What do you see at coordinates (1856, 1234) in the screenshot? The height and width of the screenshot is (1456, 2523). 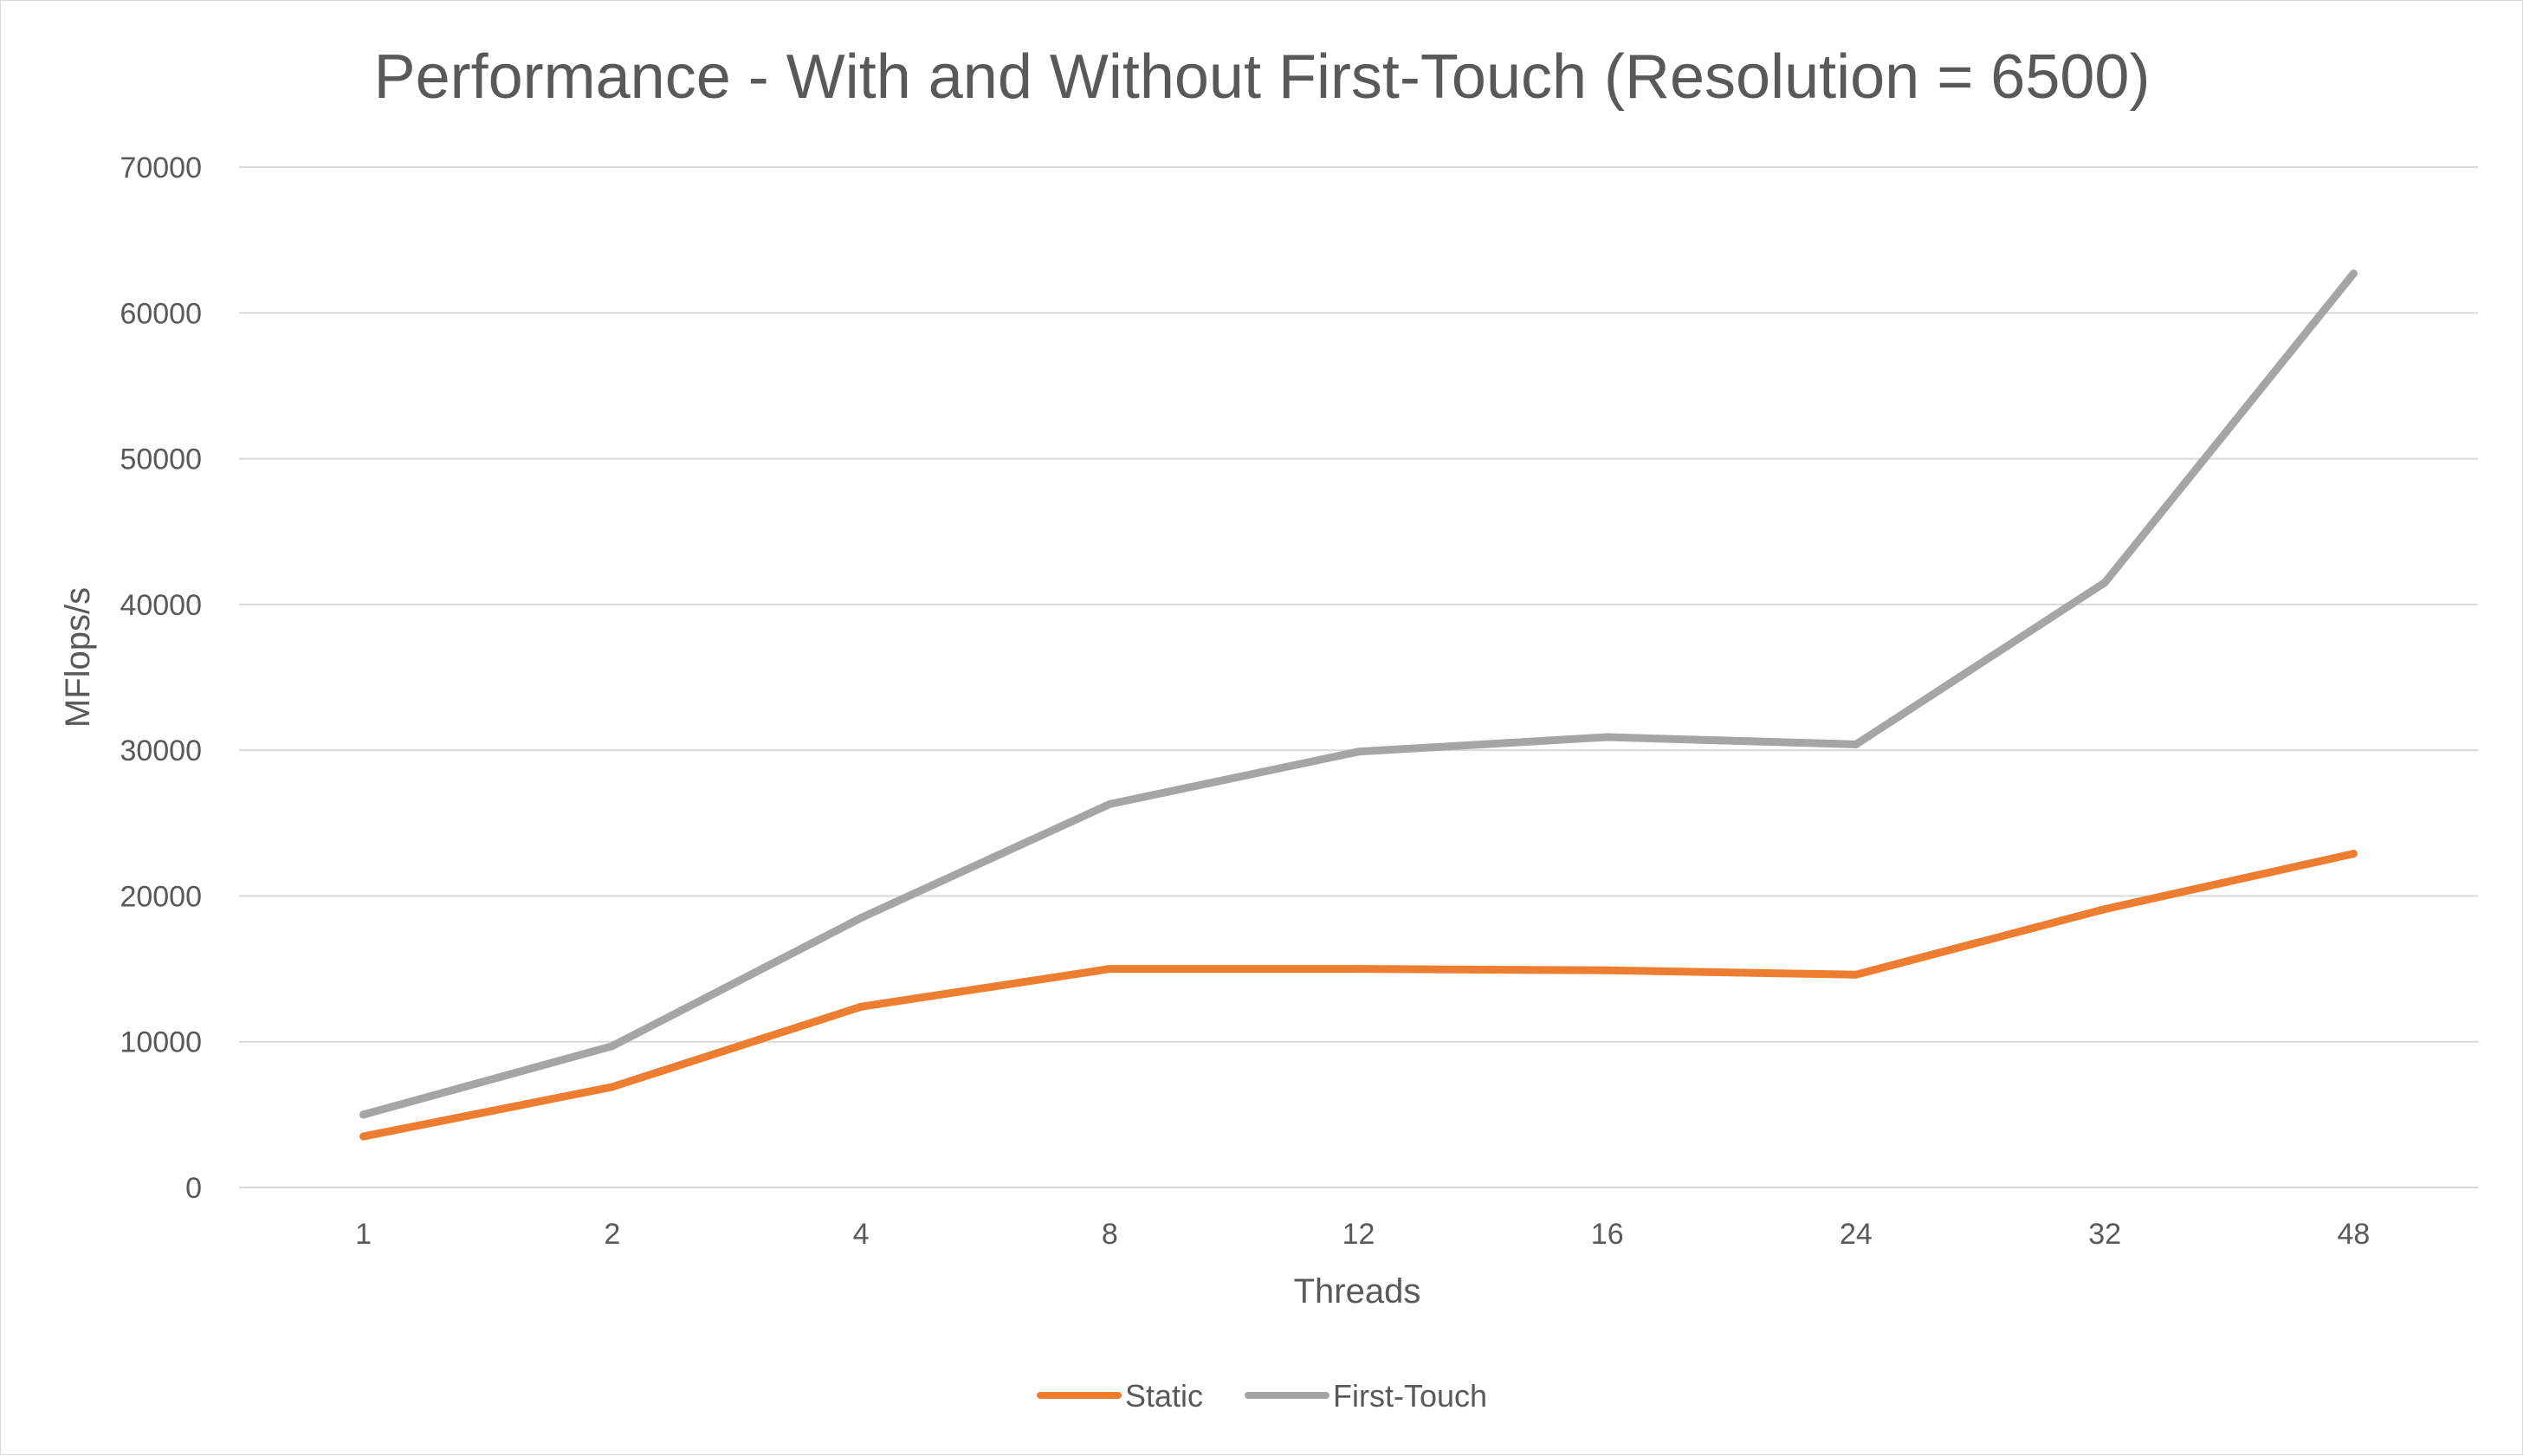 I see `x-tick-label: 24` at bounding box center [1856, 1234].